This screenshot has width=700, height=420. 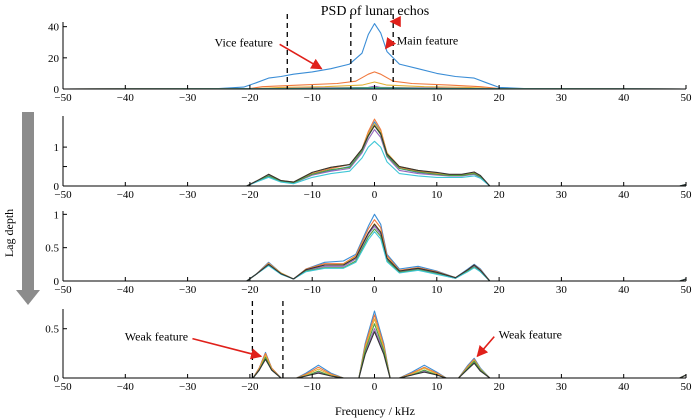 What do you see at coordinates (54, 28) in the screenshot?
I see `y-tick-label: 40` at bounding box center [54, 28].